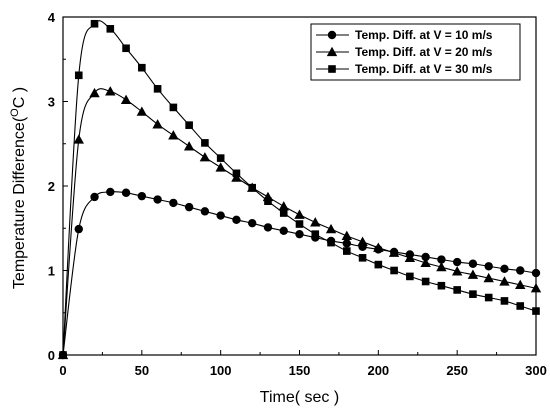 This screenshot has width=550, height=409. I want to click on y-tick-label: 3, so click(51, 102).